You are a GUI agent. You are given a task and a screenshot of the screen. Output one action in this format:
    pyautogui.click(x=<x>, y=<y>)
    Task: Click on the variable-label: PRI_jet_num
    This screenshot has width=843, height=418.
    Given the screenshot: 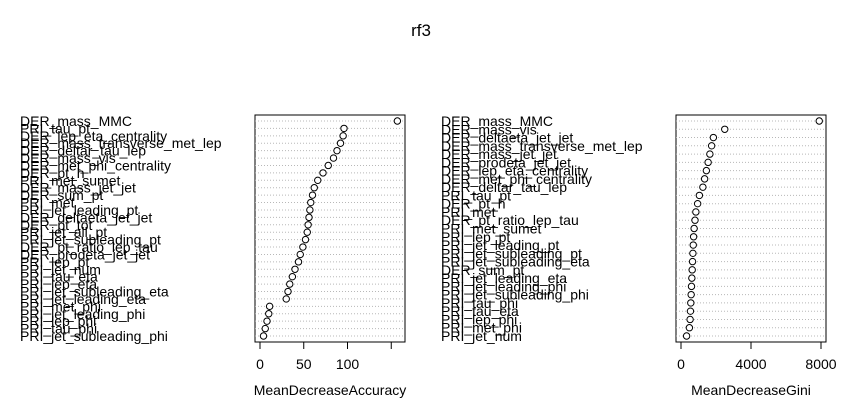 What is the action you would take?
    pyautogui.click(x=481, y=336)
    